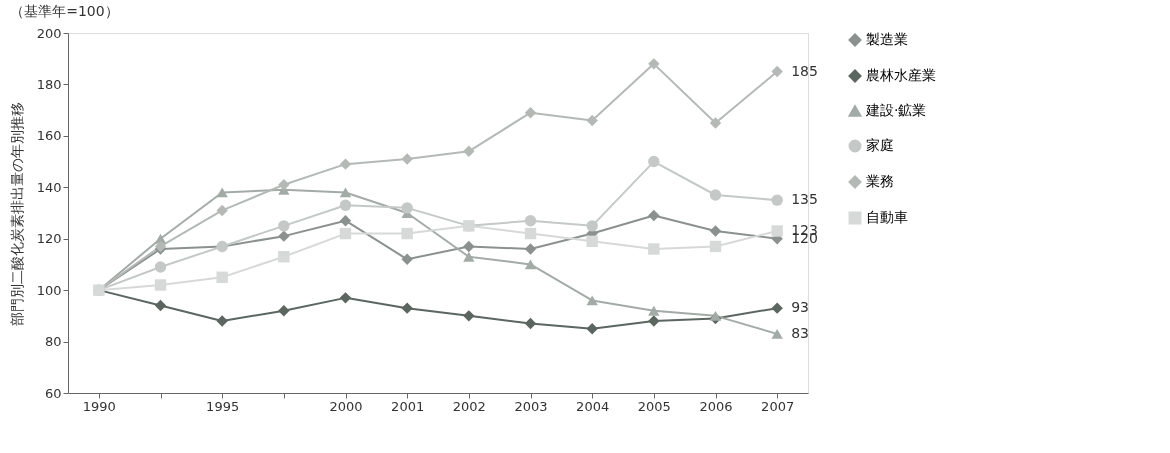 The height and width of the screenshot is (453, 1170). I want to click on x-tick-label: 2006, so click(716, 406).